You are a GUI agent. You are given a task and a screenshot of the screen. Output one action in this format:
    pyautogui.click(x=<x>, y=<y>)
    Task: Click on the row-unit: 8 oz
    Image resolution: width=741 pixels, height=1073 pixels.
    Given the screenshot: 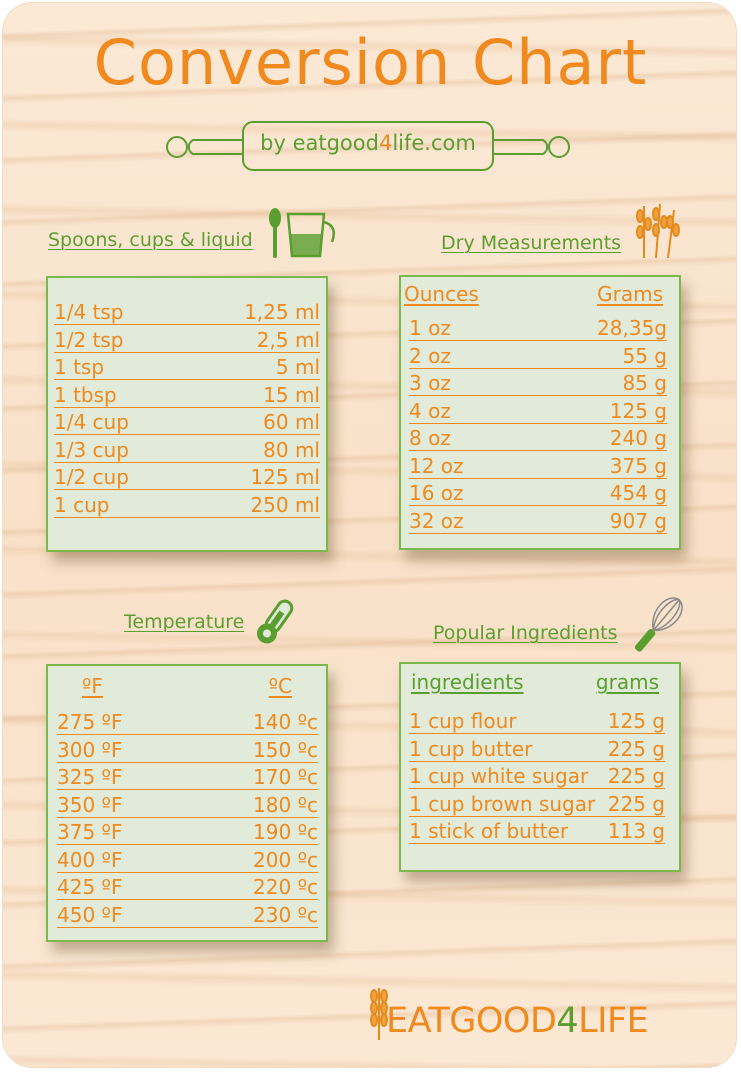 What is the action you would take?
    pyautogui.click(x=430, y=438)
    